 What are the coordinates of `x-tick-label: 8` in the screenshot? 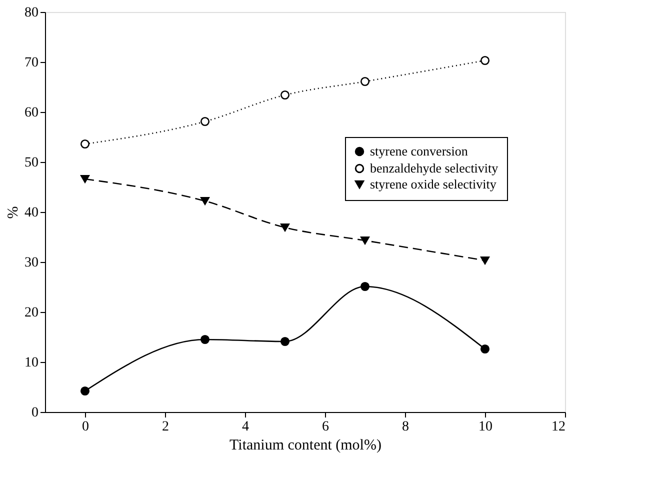 It's located at (405, 427).